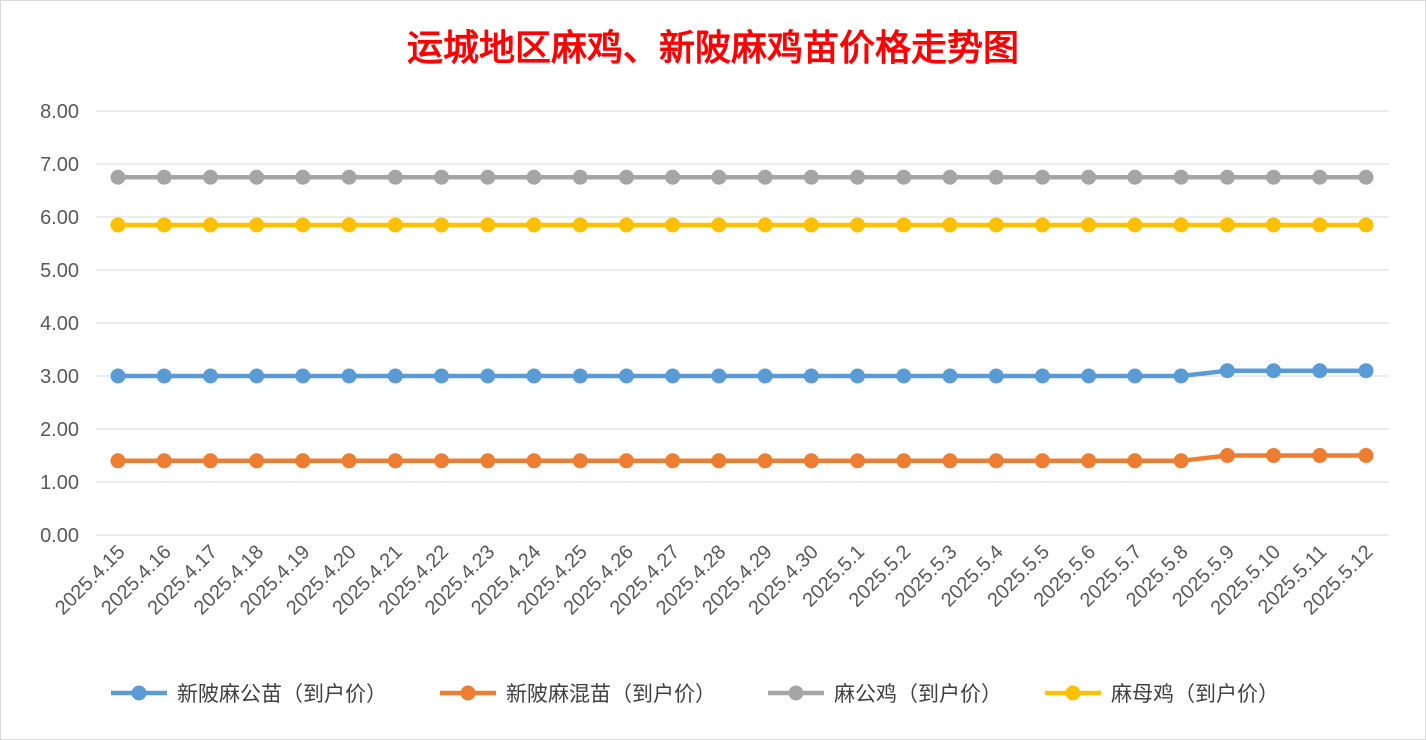 The image size is (1426, 740). Describe the element at coordinates (59, 430) in the screenshot. I see `y-tick-label: 2.00` at that location.